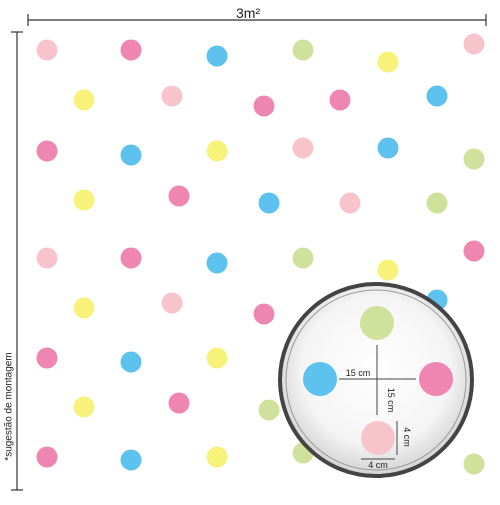 This screenshot has width=500, height=505. I want to click on zoom-dot-light-pink, so click(378, 438).